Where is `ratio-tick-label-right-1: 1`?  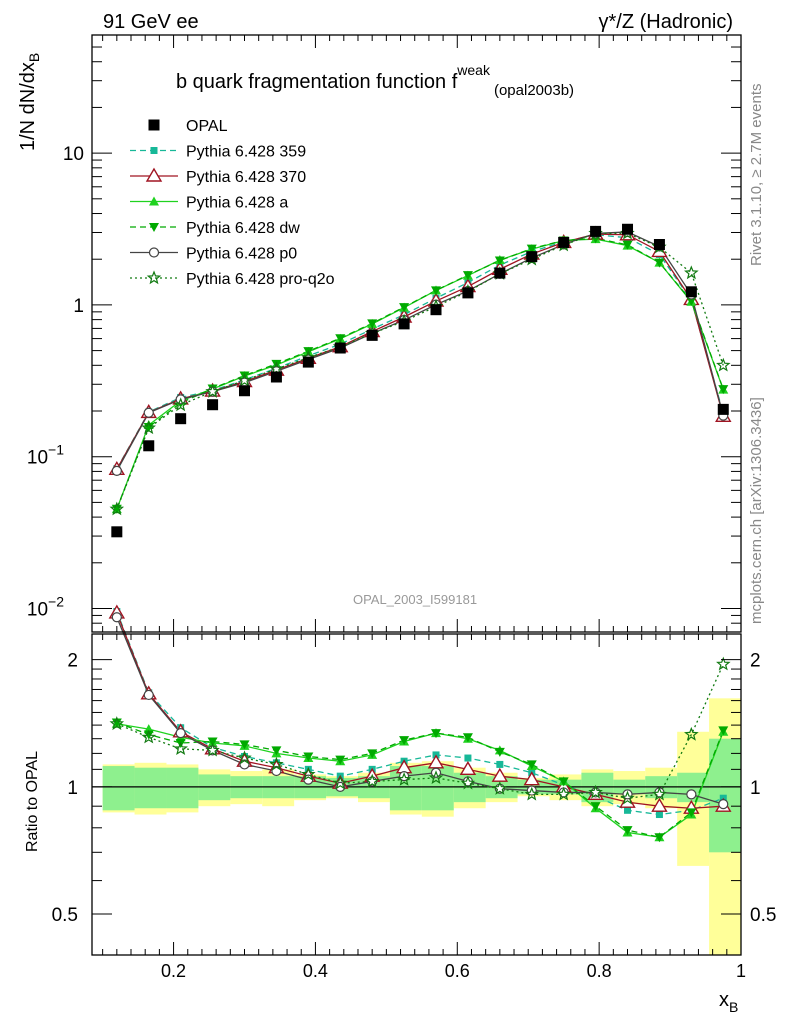 ratio-tick-label-right-1: 1 is located at coordinates (755, 788).